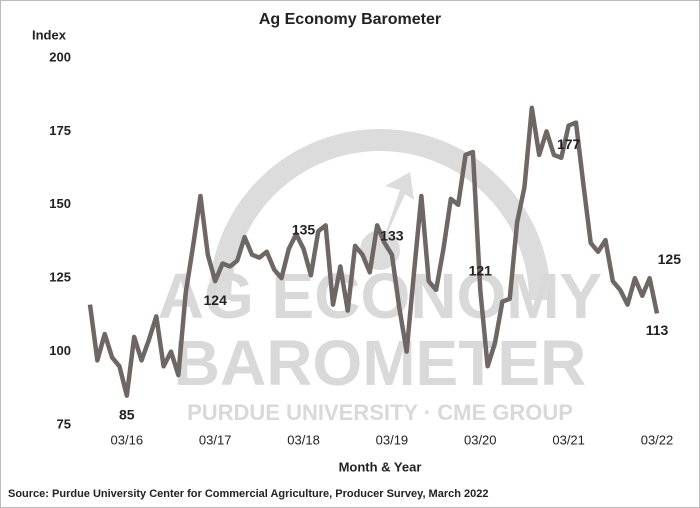 This screenshot has height=508, width=700. Describe the element at coordinates (380, 363) in the screenshot. I see `watermark-text: BAROMETER` at that location.